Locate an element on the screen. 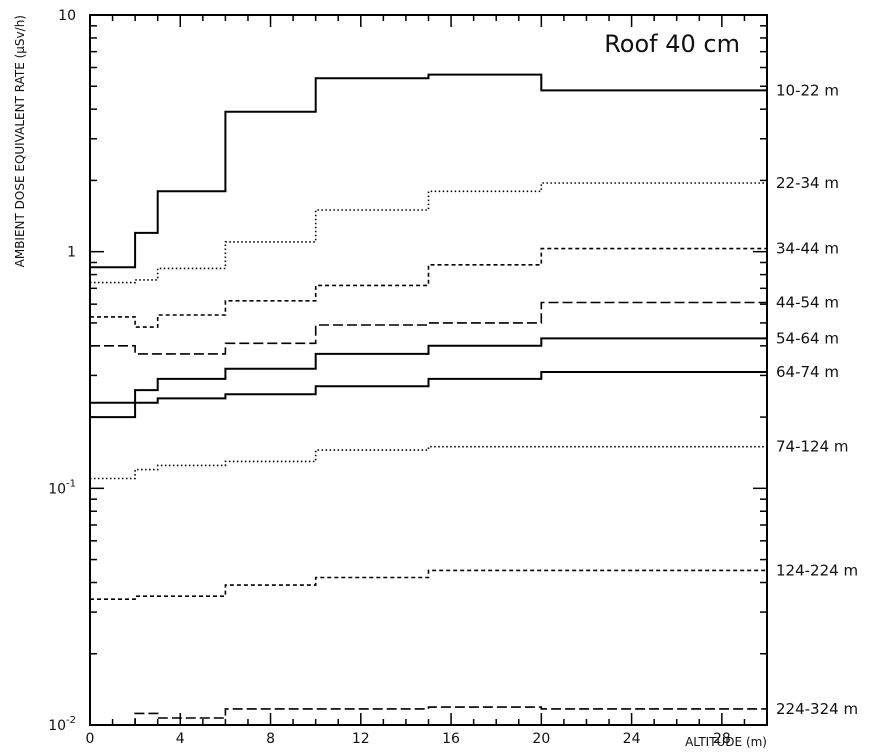 This screenshot has height=753, width=890. y-tick-label: 10⁻² is located at coordinates (62, 724).